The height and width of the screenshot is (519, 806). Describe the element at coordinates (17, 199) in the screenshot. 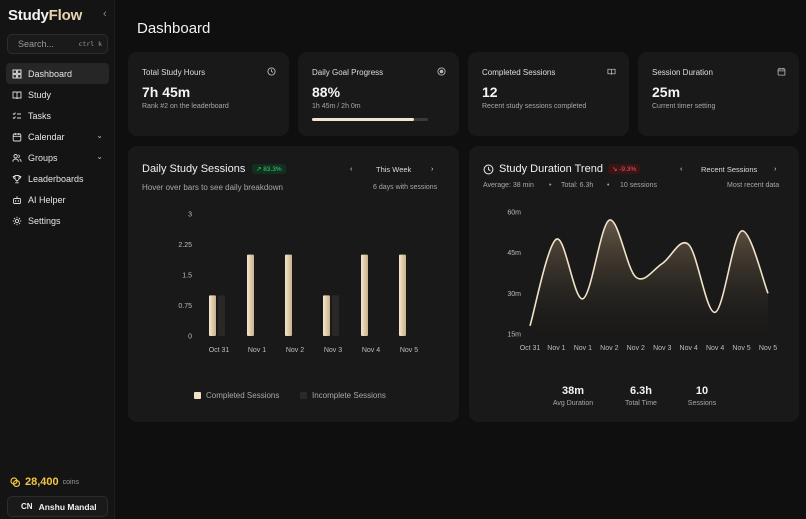

I see `bot-icon` at that location.